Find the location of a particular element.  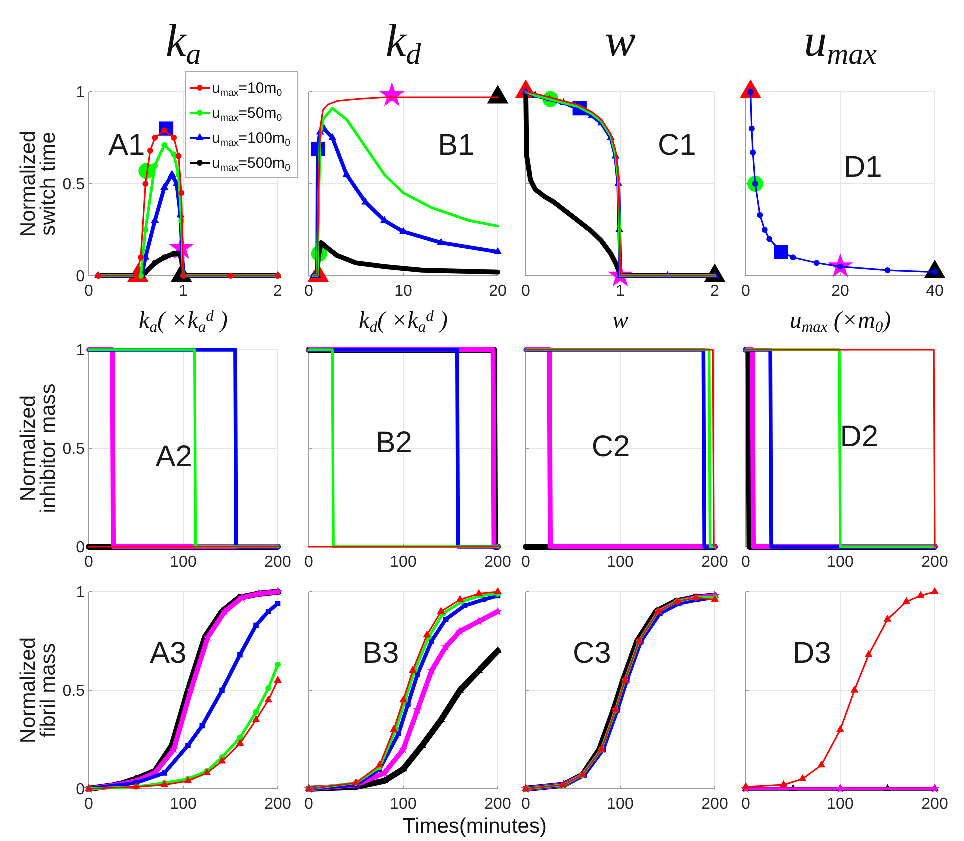

x-axis-title: w is located at coordinates (620, 321).